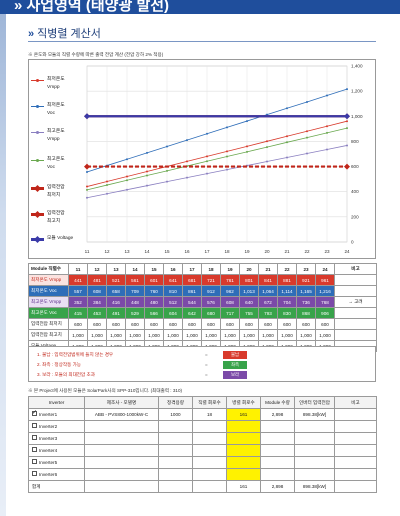 This screenshot has height=516, width=400. What do you see at coordinates (116, 269) in the screenshot?
I see `table-header-cell: 13` at bounding box center [116, 269].